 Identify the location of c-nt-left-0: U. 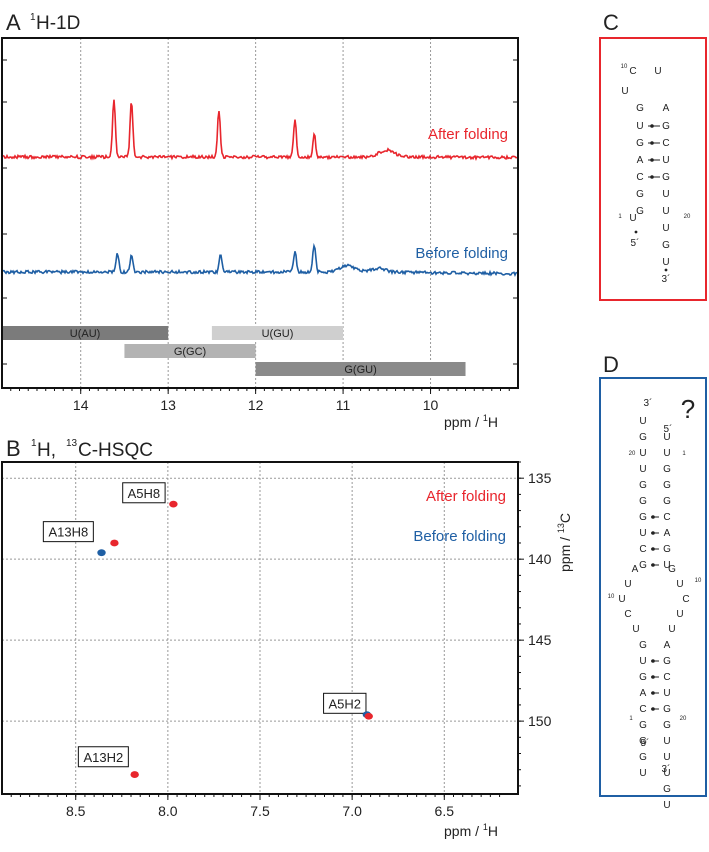
(639, 126).